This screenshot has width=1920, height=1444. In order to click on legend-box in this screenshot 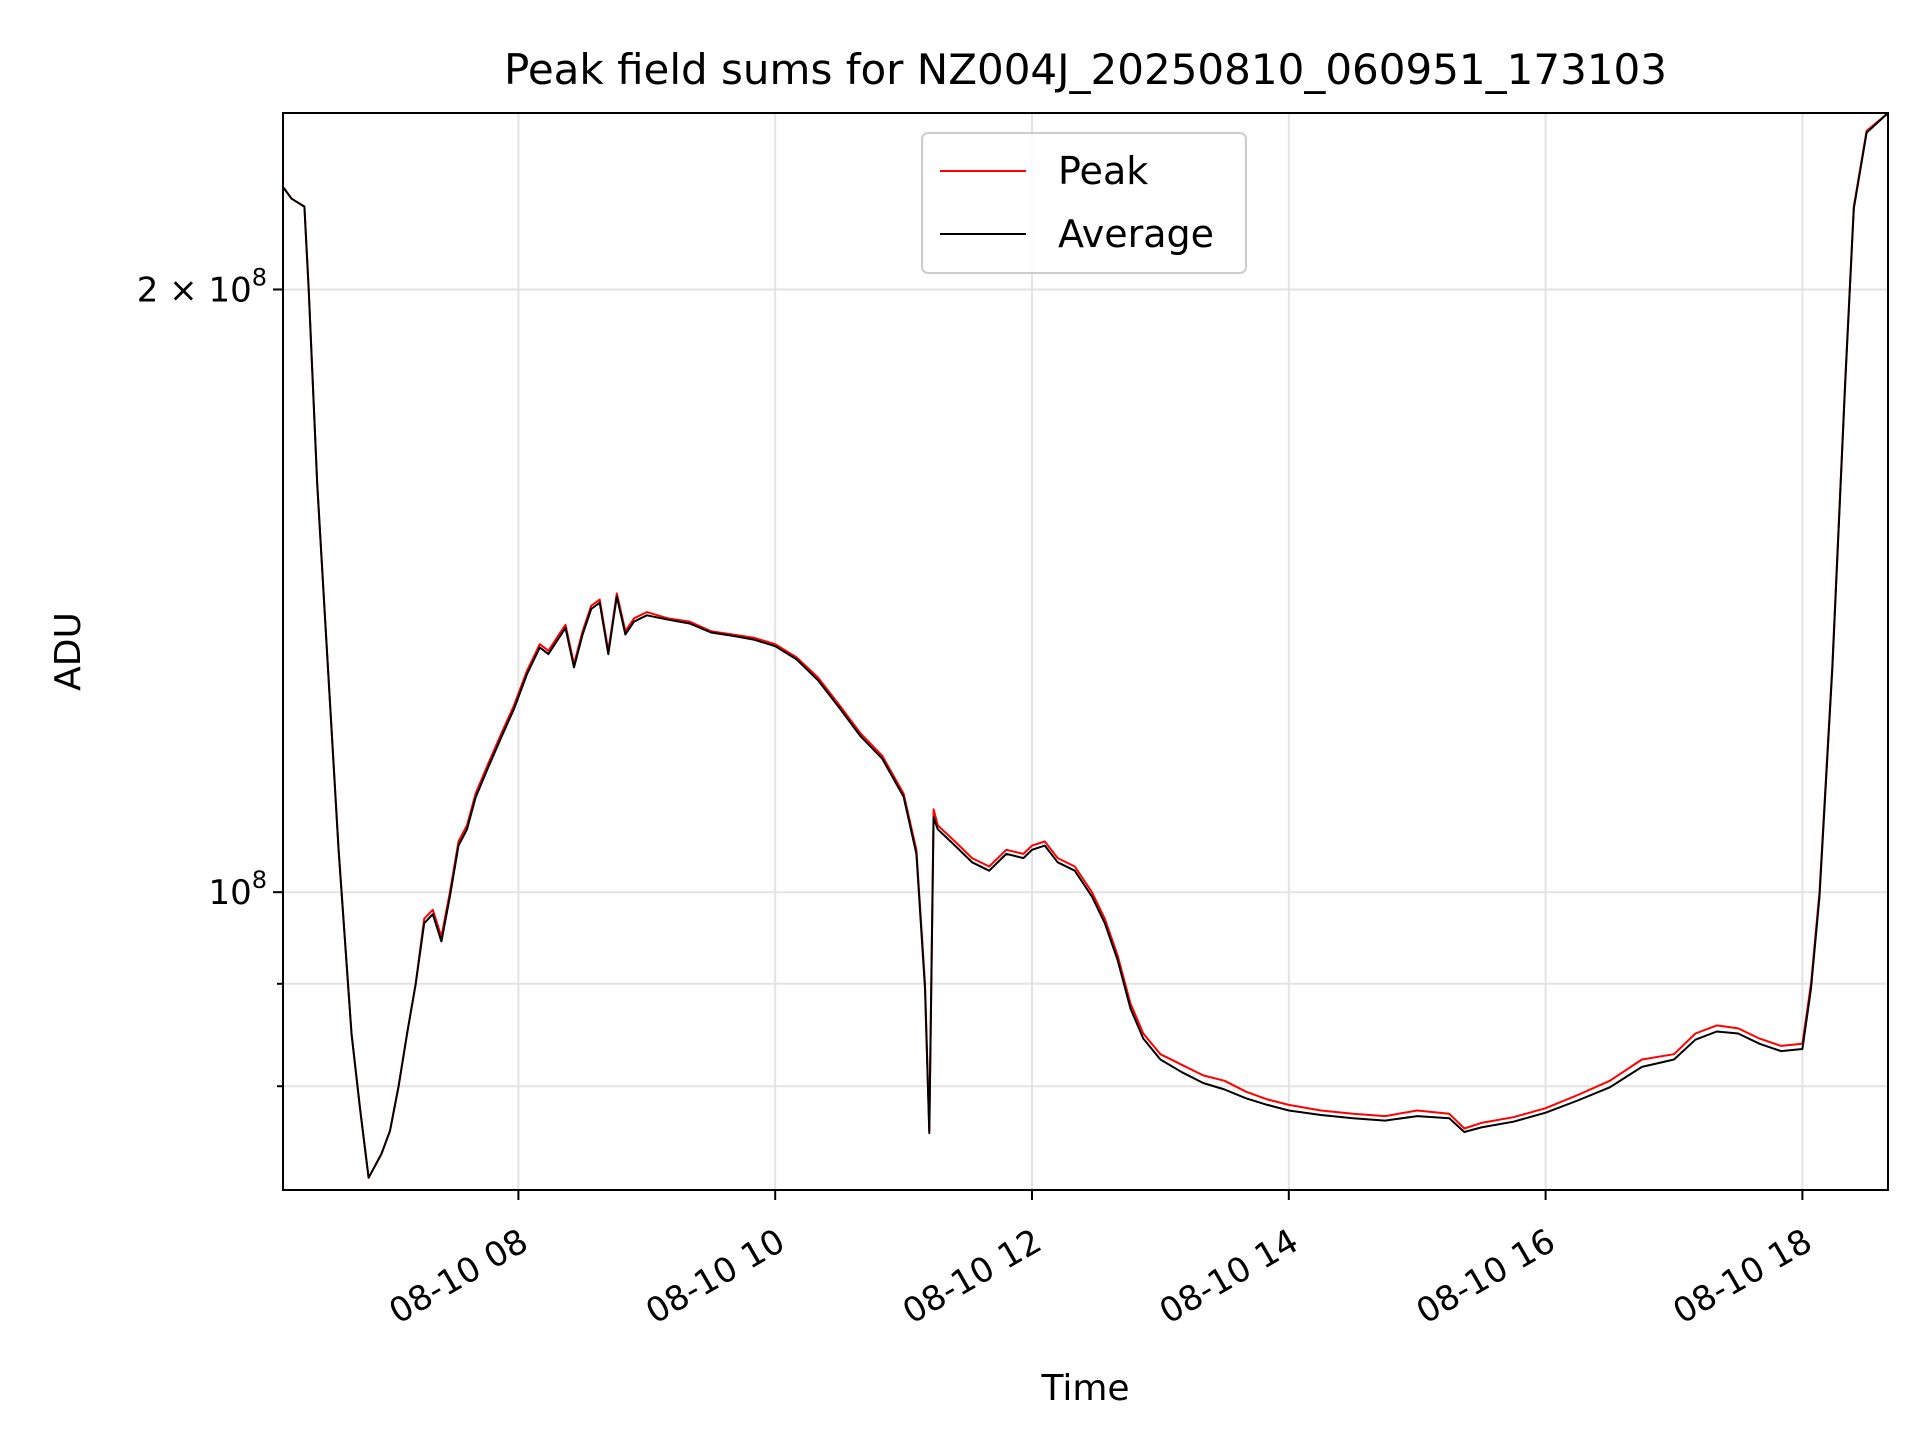, I will do `click(1084, 203)`.